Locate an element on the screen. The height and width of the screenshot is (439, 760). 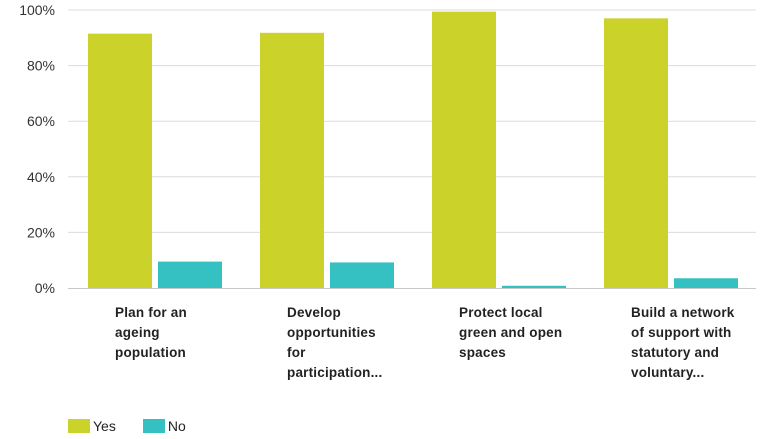
x-category-label-line: Protect local is located at coordinates (501, 312).